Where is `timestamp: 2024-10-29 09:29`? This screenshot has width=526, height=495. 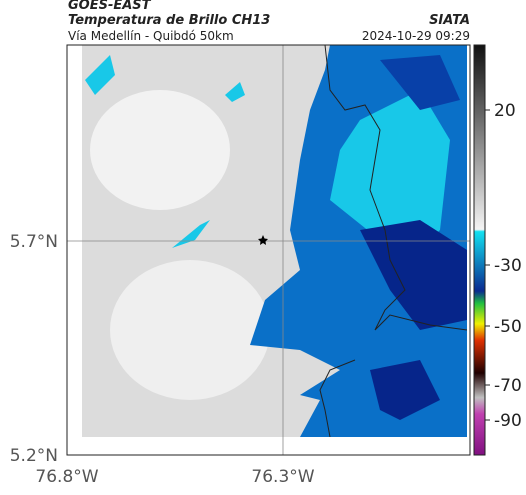 timestamp: 2024-10-29 09:29 is located at coordinates (416, 36).